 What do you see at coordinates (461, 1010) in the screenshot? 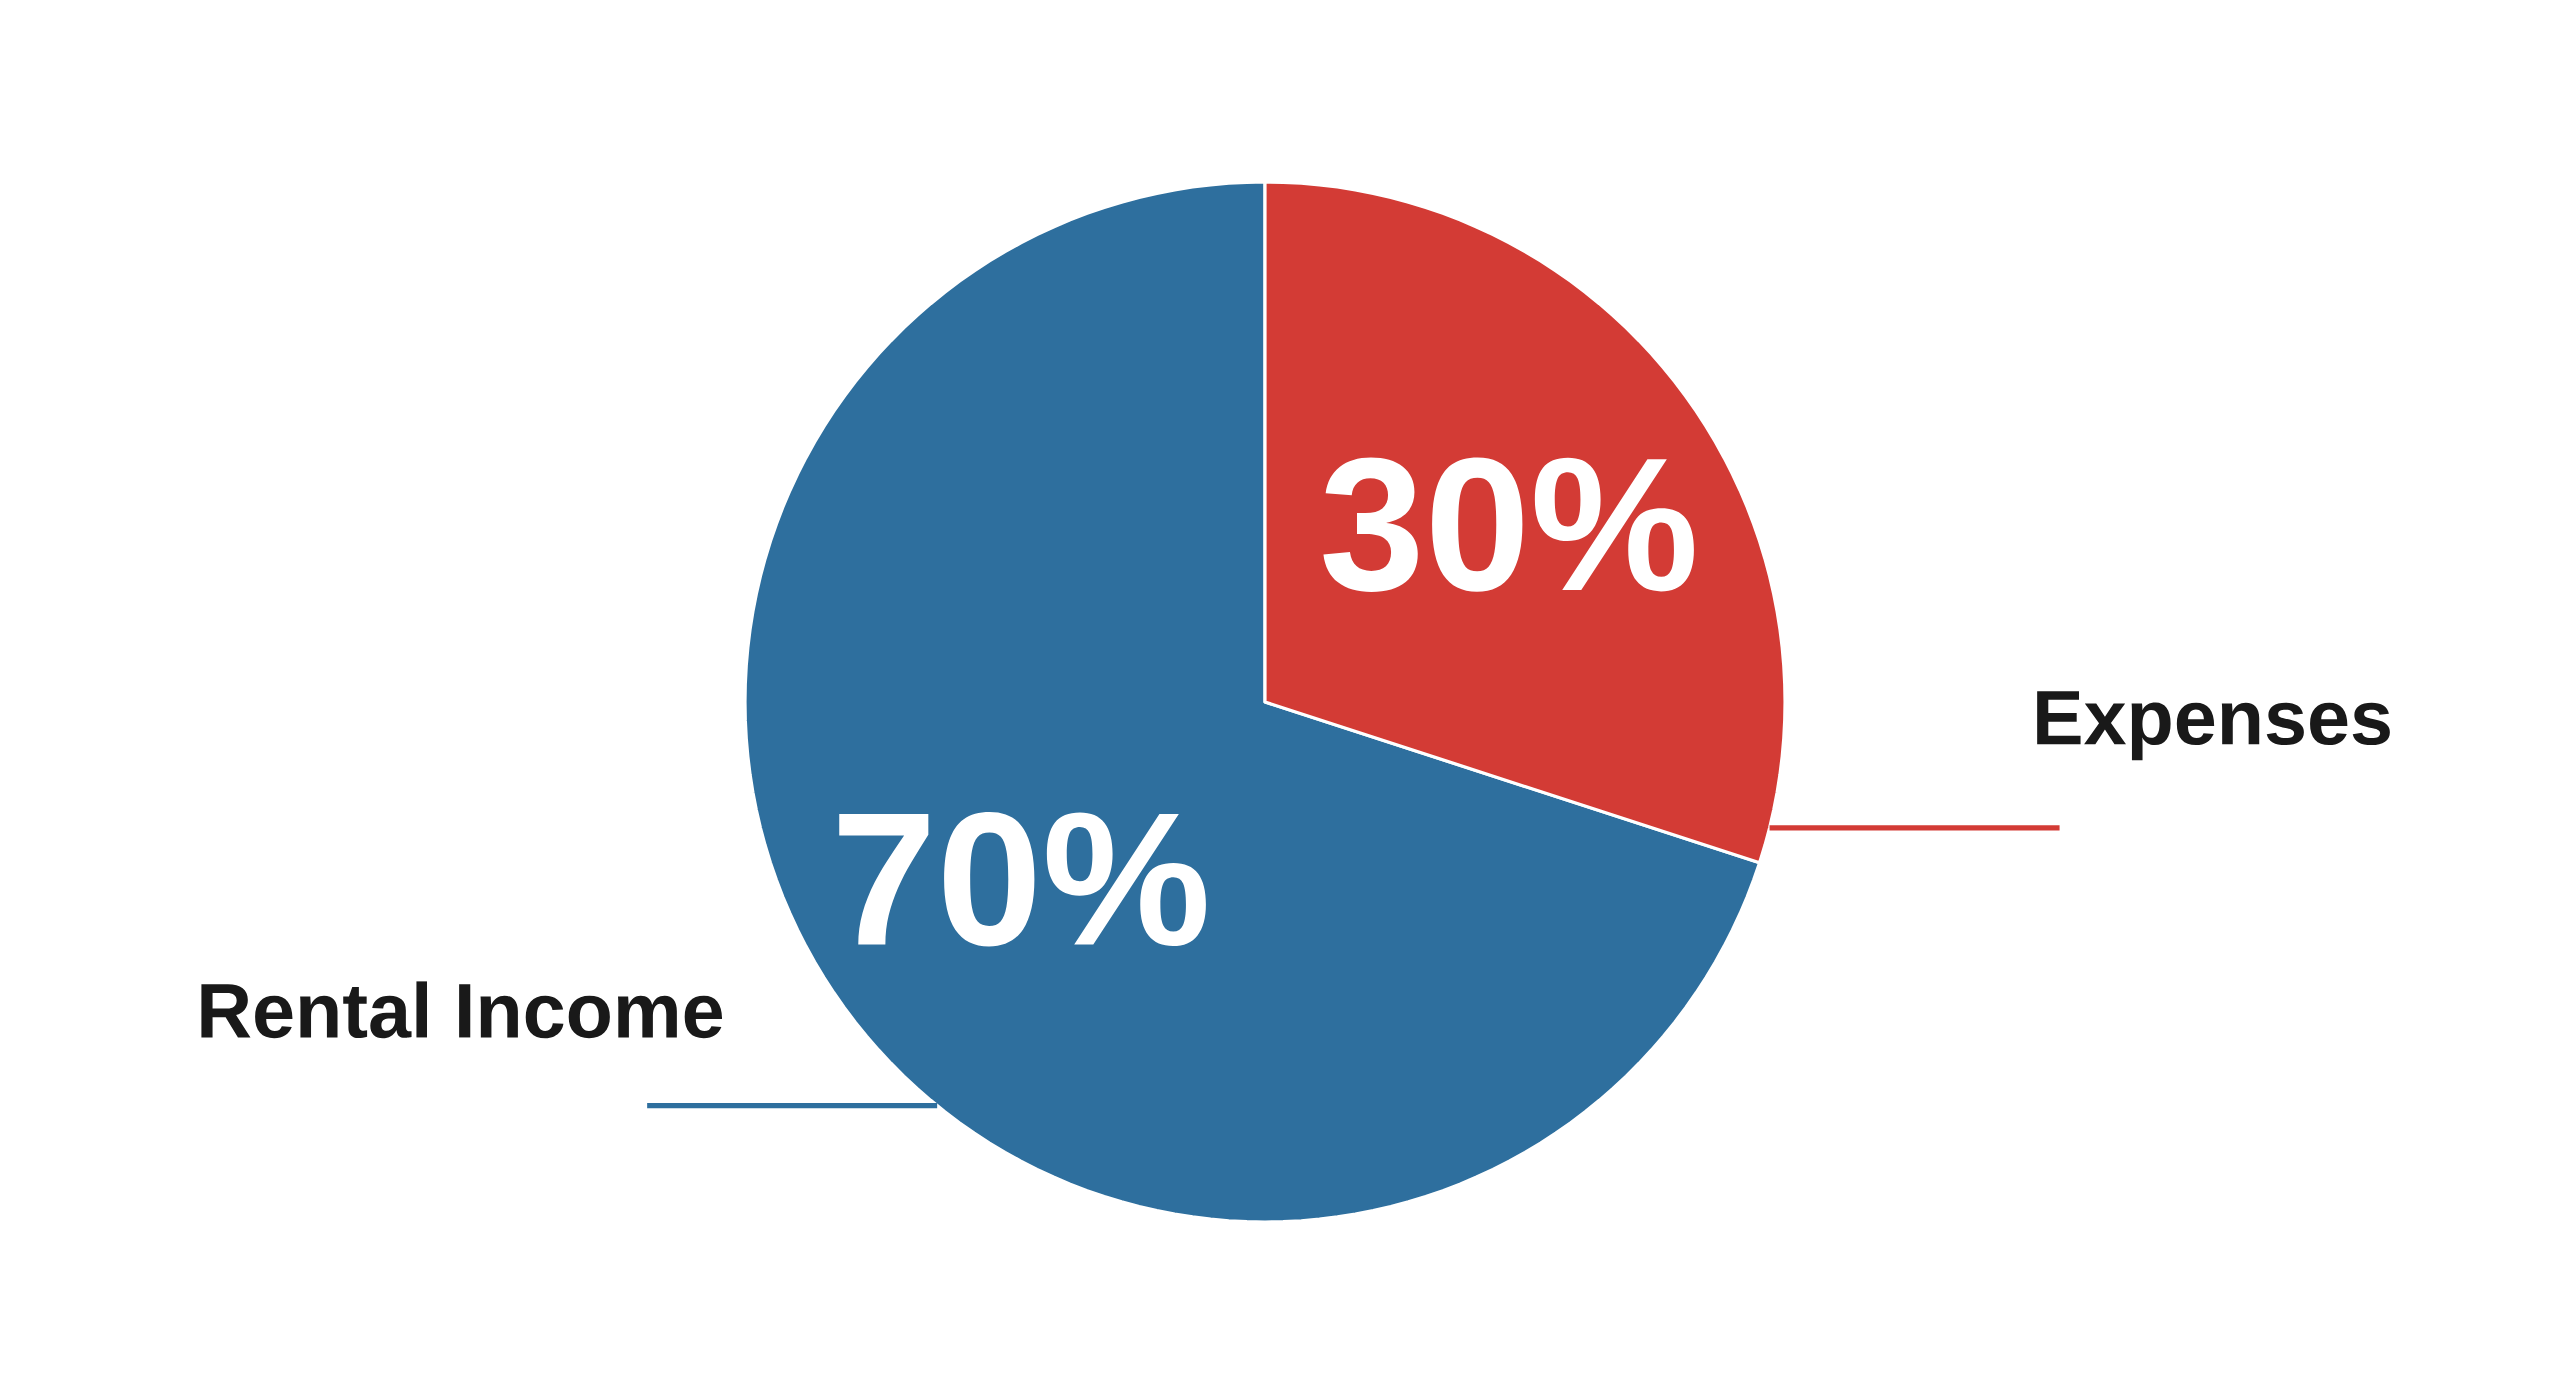
I see `slice-label: Rental Income` at bounding box center [461, 1010].